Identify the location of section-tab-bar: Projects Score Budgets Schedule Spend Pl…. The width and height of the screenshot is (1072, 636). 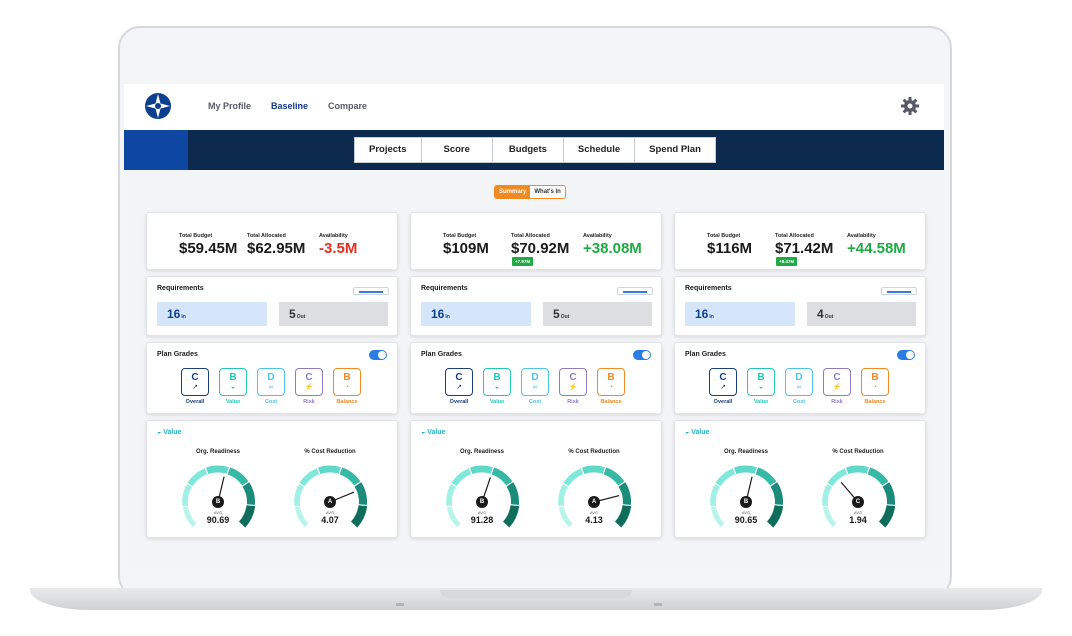
(534, 150).